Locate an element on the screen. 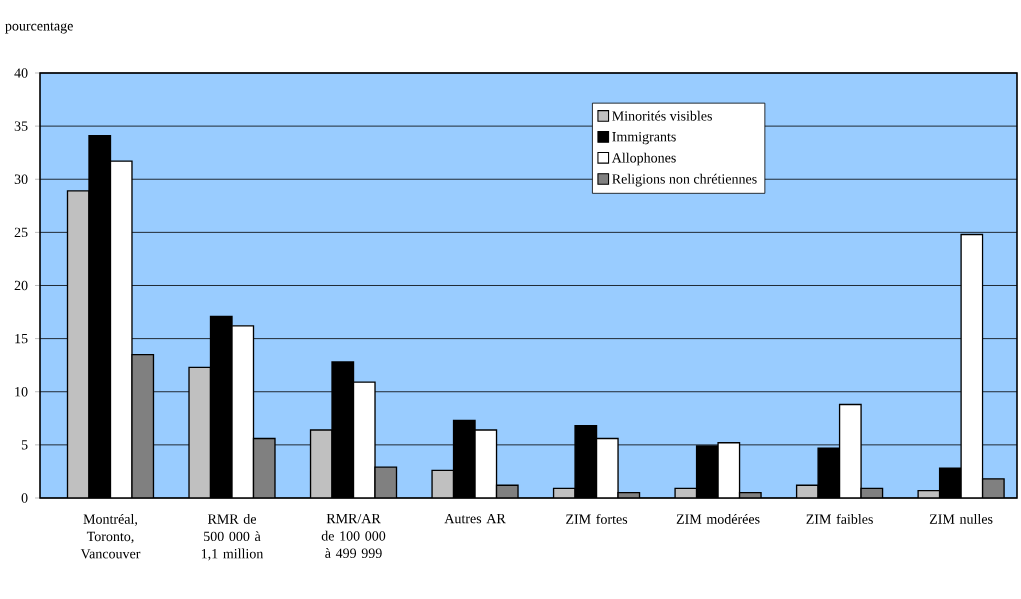 The width and height of the screenshot is (1021, 599). x-tick-label: Montréal, Toronto, Vancouver is located at coordinates (110, 536).